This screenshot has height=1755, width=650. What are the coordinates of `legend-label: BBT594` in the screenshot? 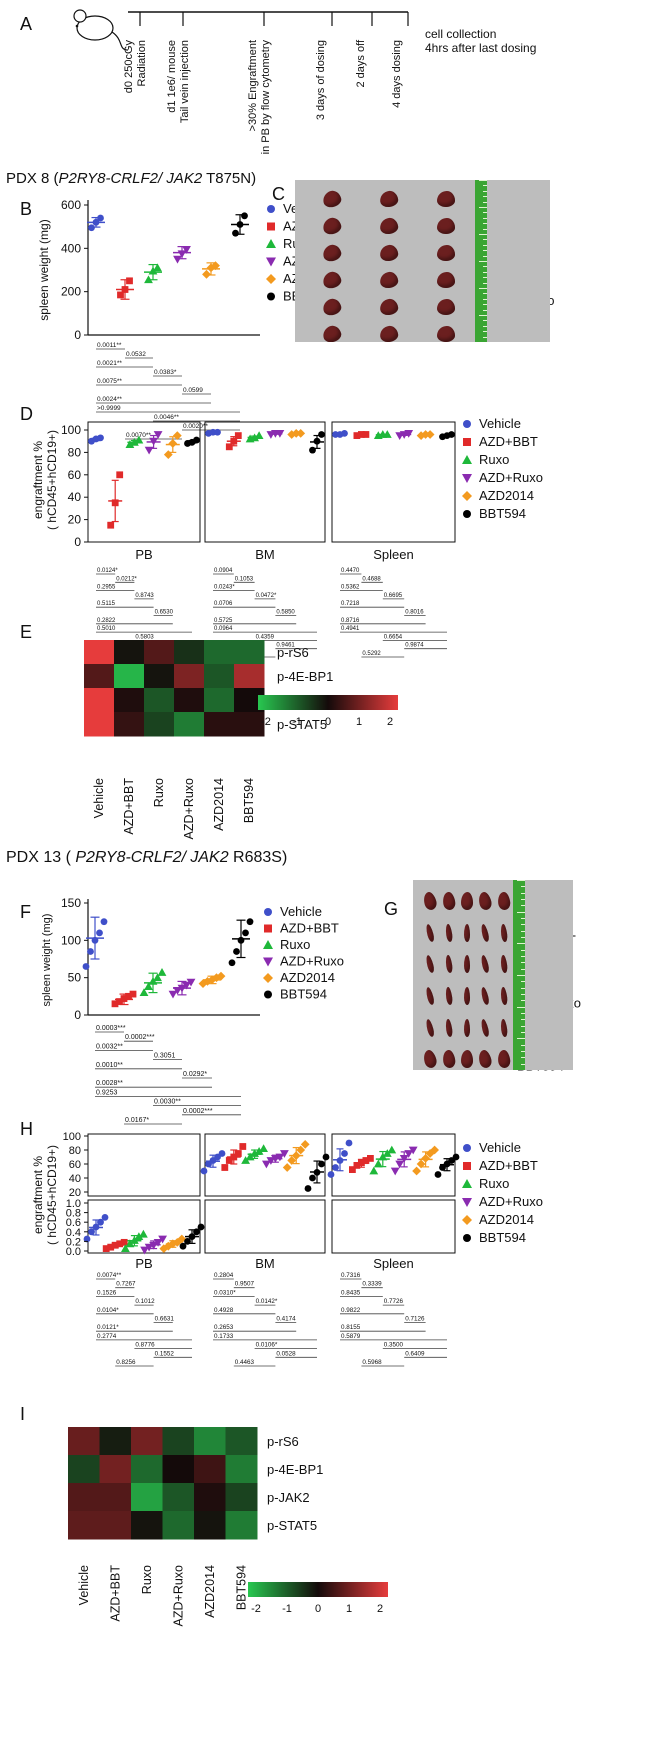 It's located at (502, 1237).